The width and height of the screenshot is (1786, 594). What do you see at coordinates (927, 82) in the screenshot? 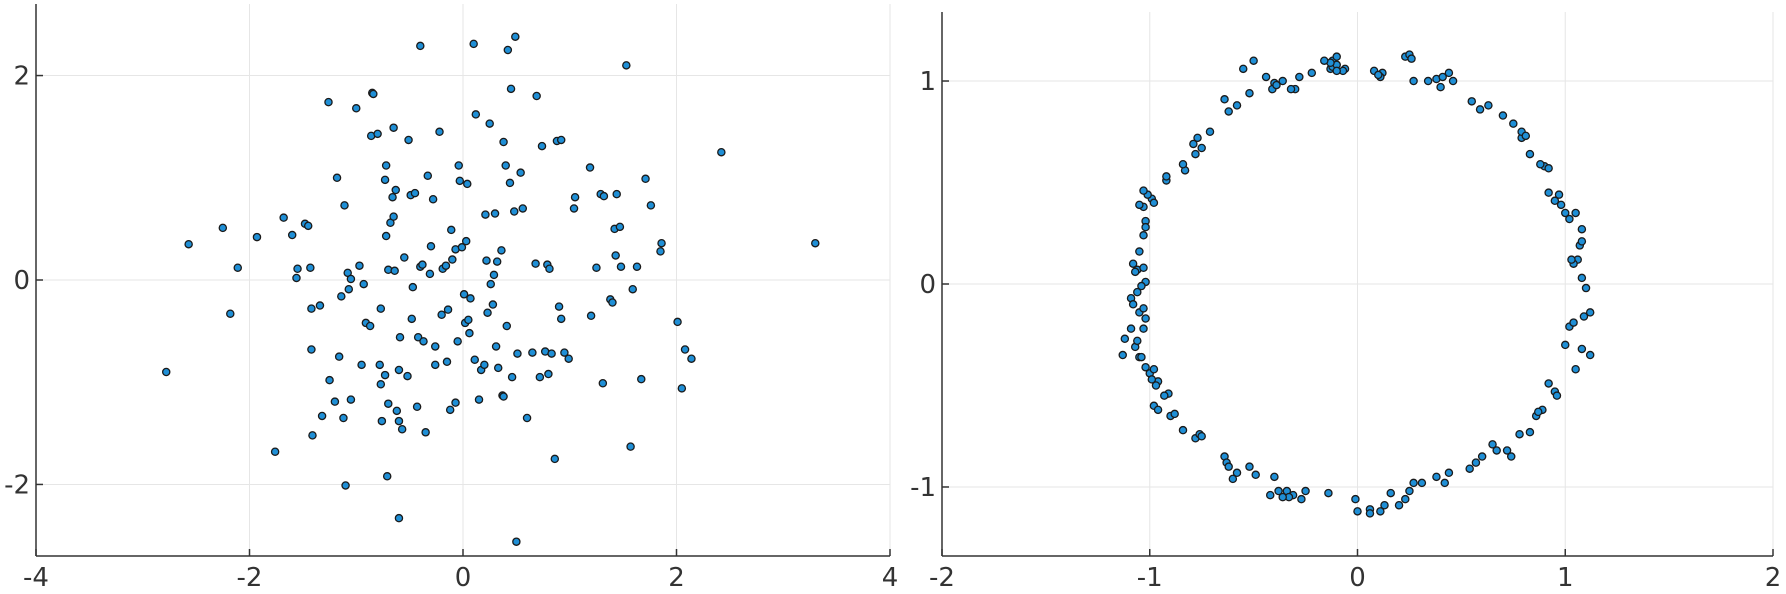
I see `right-y-tick-label-2: 1` at bounding box center [927, 82].